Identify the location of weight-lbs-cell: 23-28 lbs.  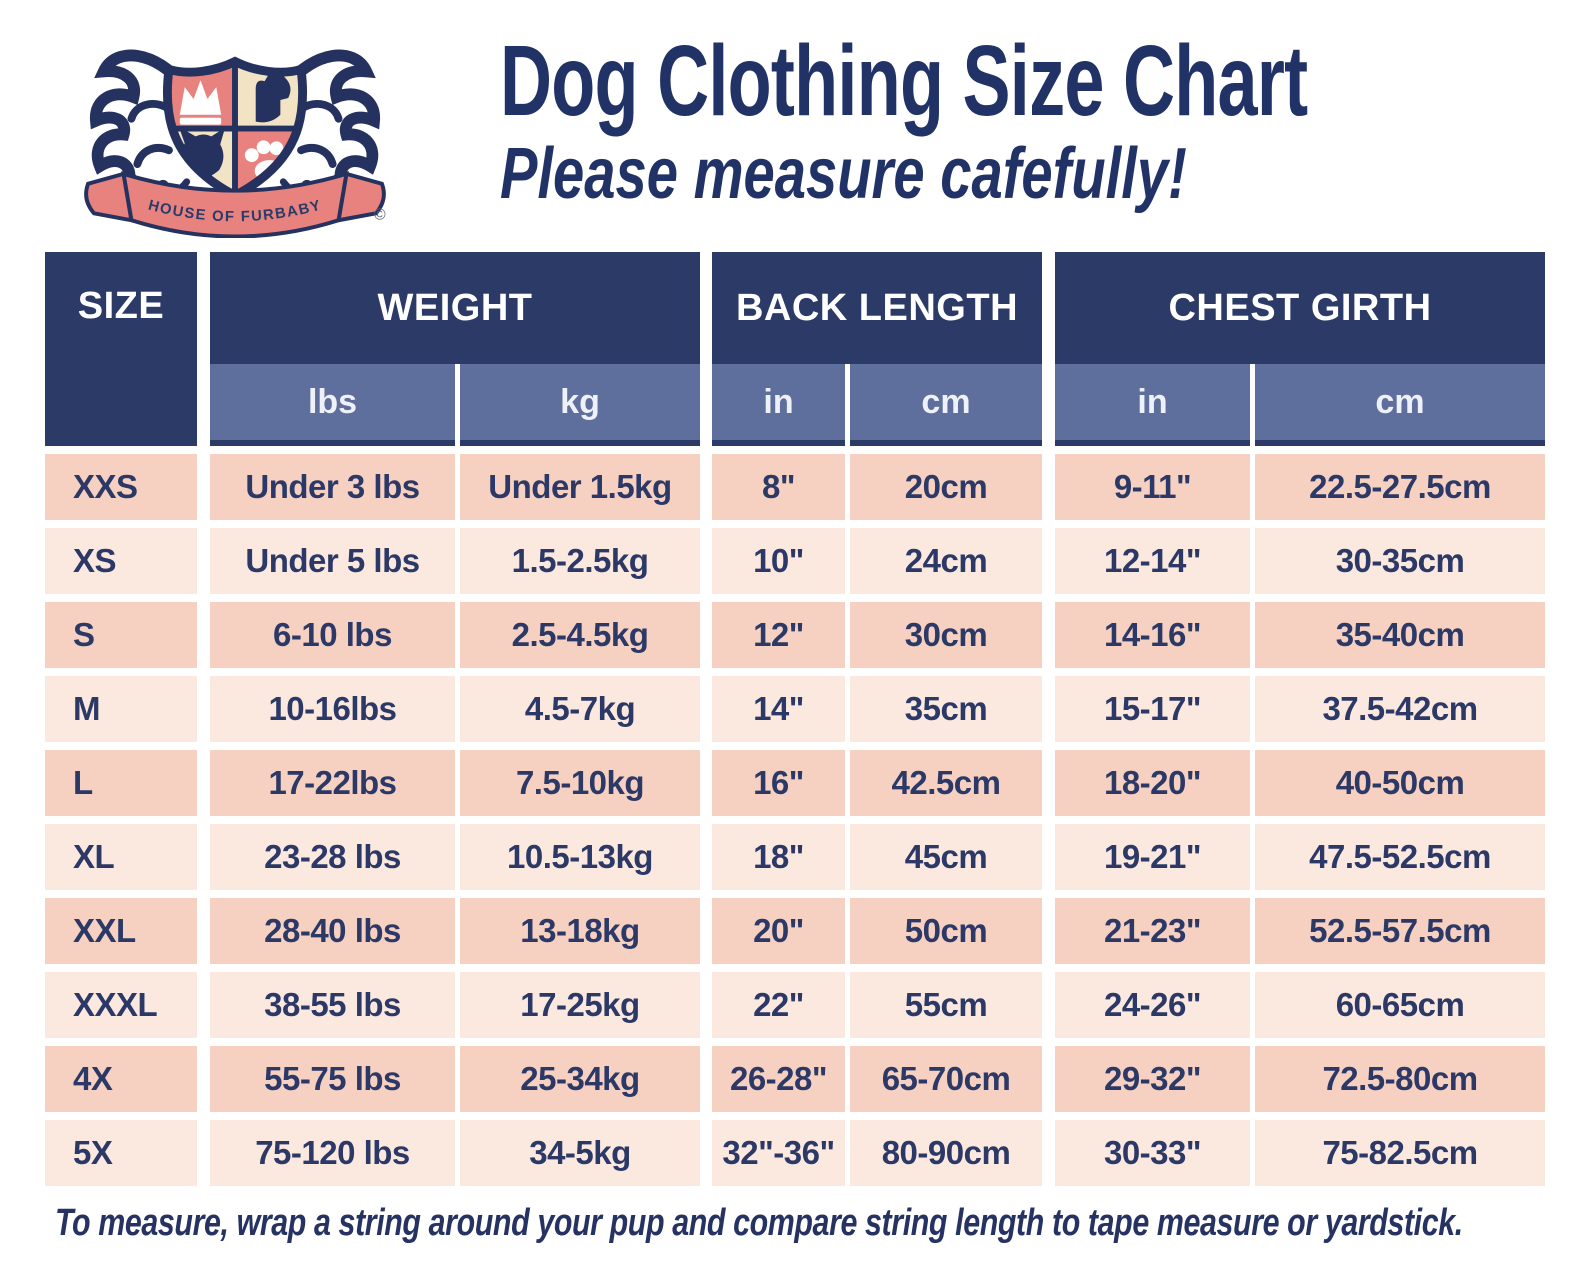
(332, 857).